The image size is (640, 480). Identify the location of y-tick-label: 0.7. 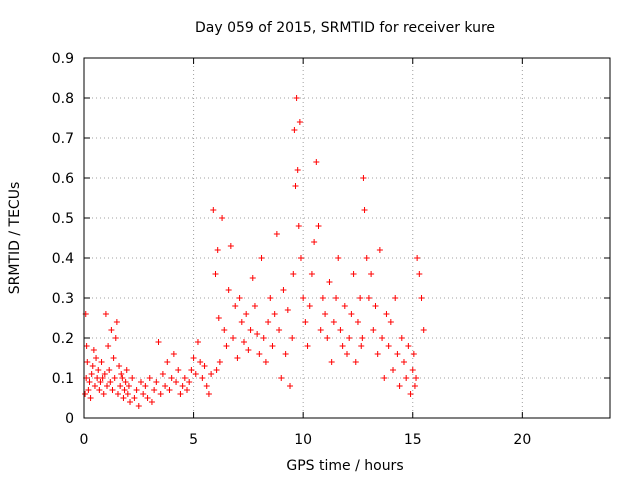
(63, 139).